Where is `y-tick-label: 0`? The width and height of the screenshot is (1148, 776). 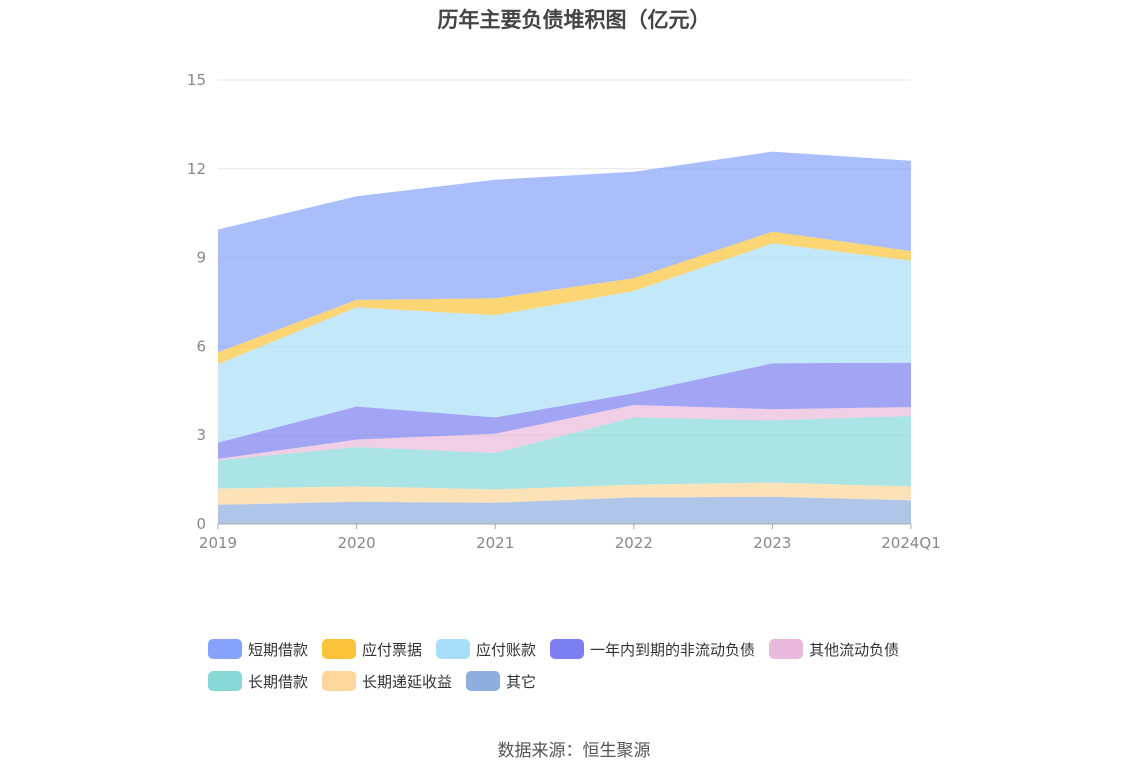
y-tick-label: 0 is located at coordinates (201, 524).